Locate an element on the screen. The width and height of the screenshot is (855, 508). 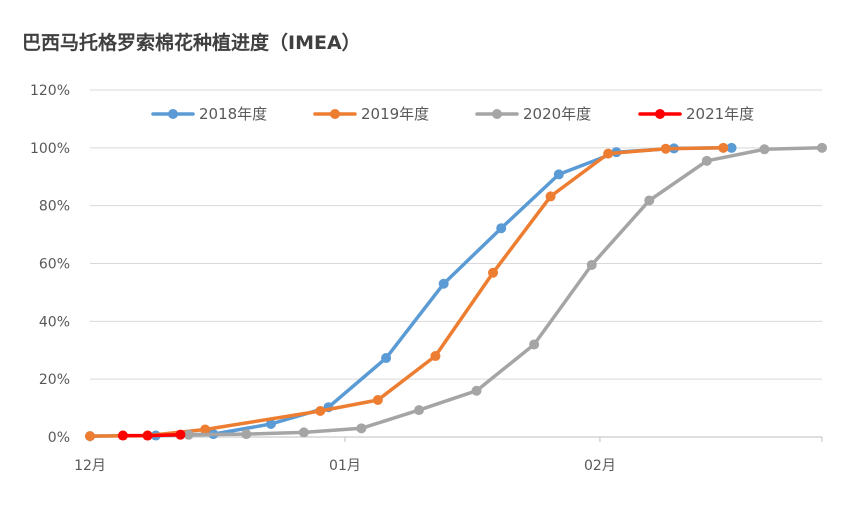
legend-item: 2020年度 is located at coordinates (533, 114).